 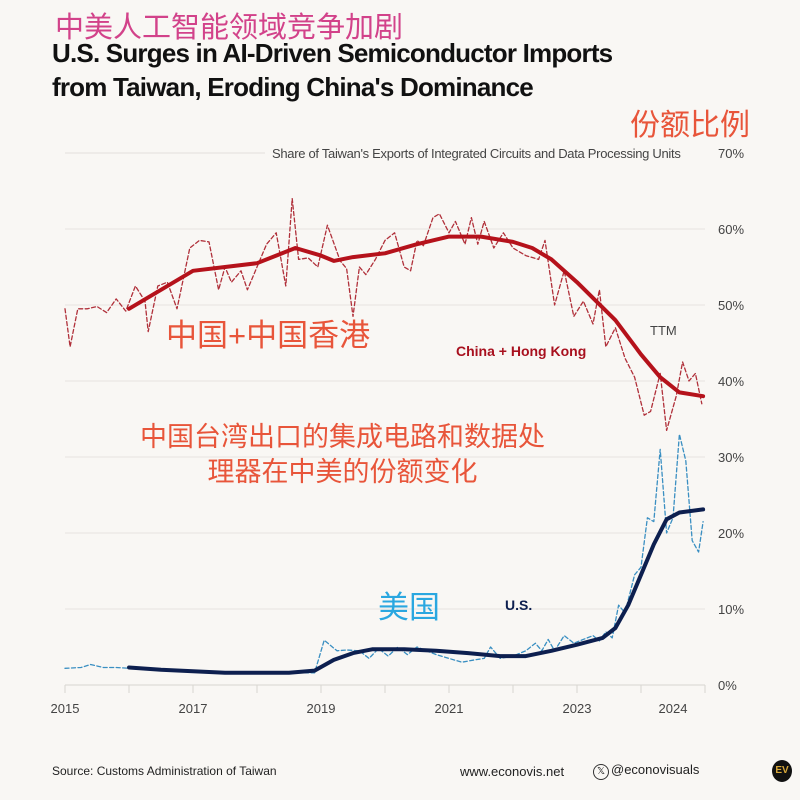 I want to click on y-tick-label: 50%, so click(x=731, y=305).